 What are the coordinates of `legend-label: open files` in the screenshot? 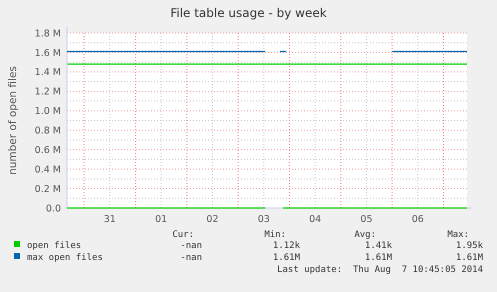 It's located at (54, 246).